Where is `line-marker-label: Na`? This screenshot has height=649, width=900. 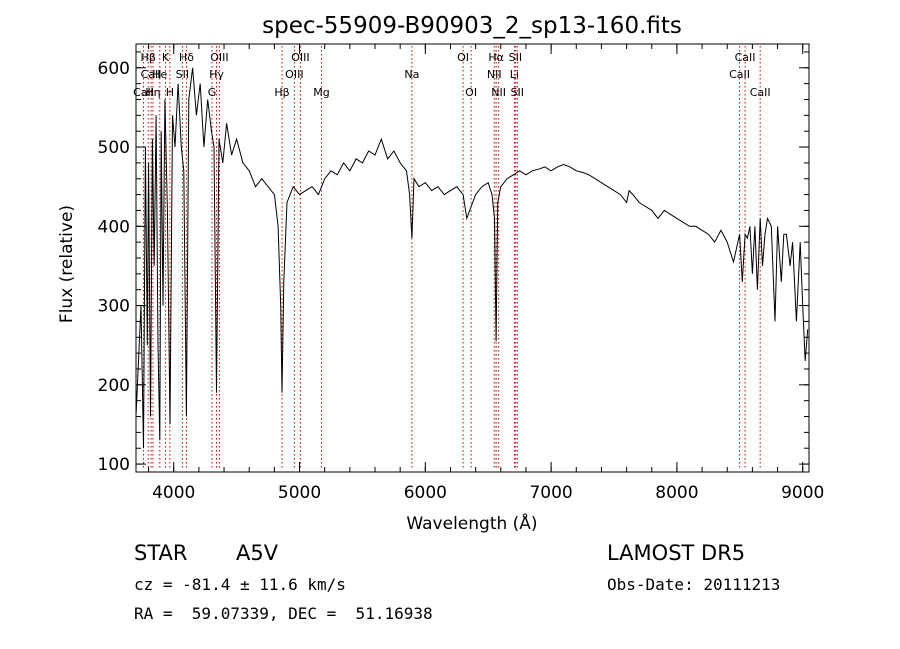 line-marker-label: Na is located at coordinates (411, 74).